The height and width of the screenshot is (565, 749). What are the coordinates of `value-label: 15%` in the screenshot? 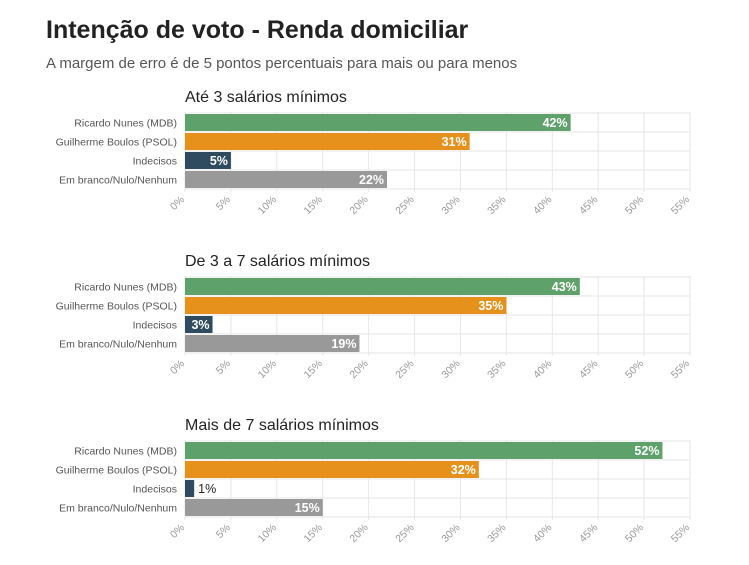 It's located at (307, 508).